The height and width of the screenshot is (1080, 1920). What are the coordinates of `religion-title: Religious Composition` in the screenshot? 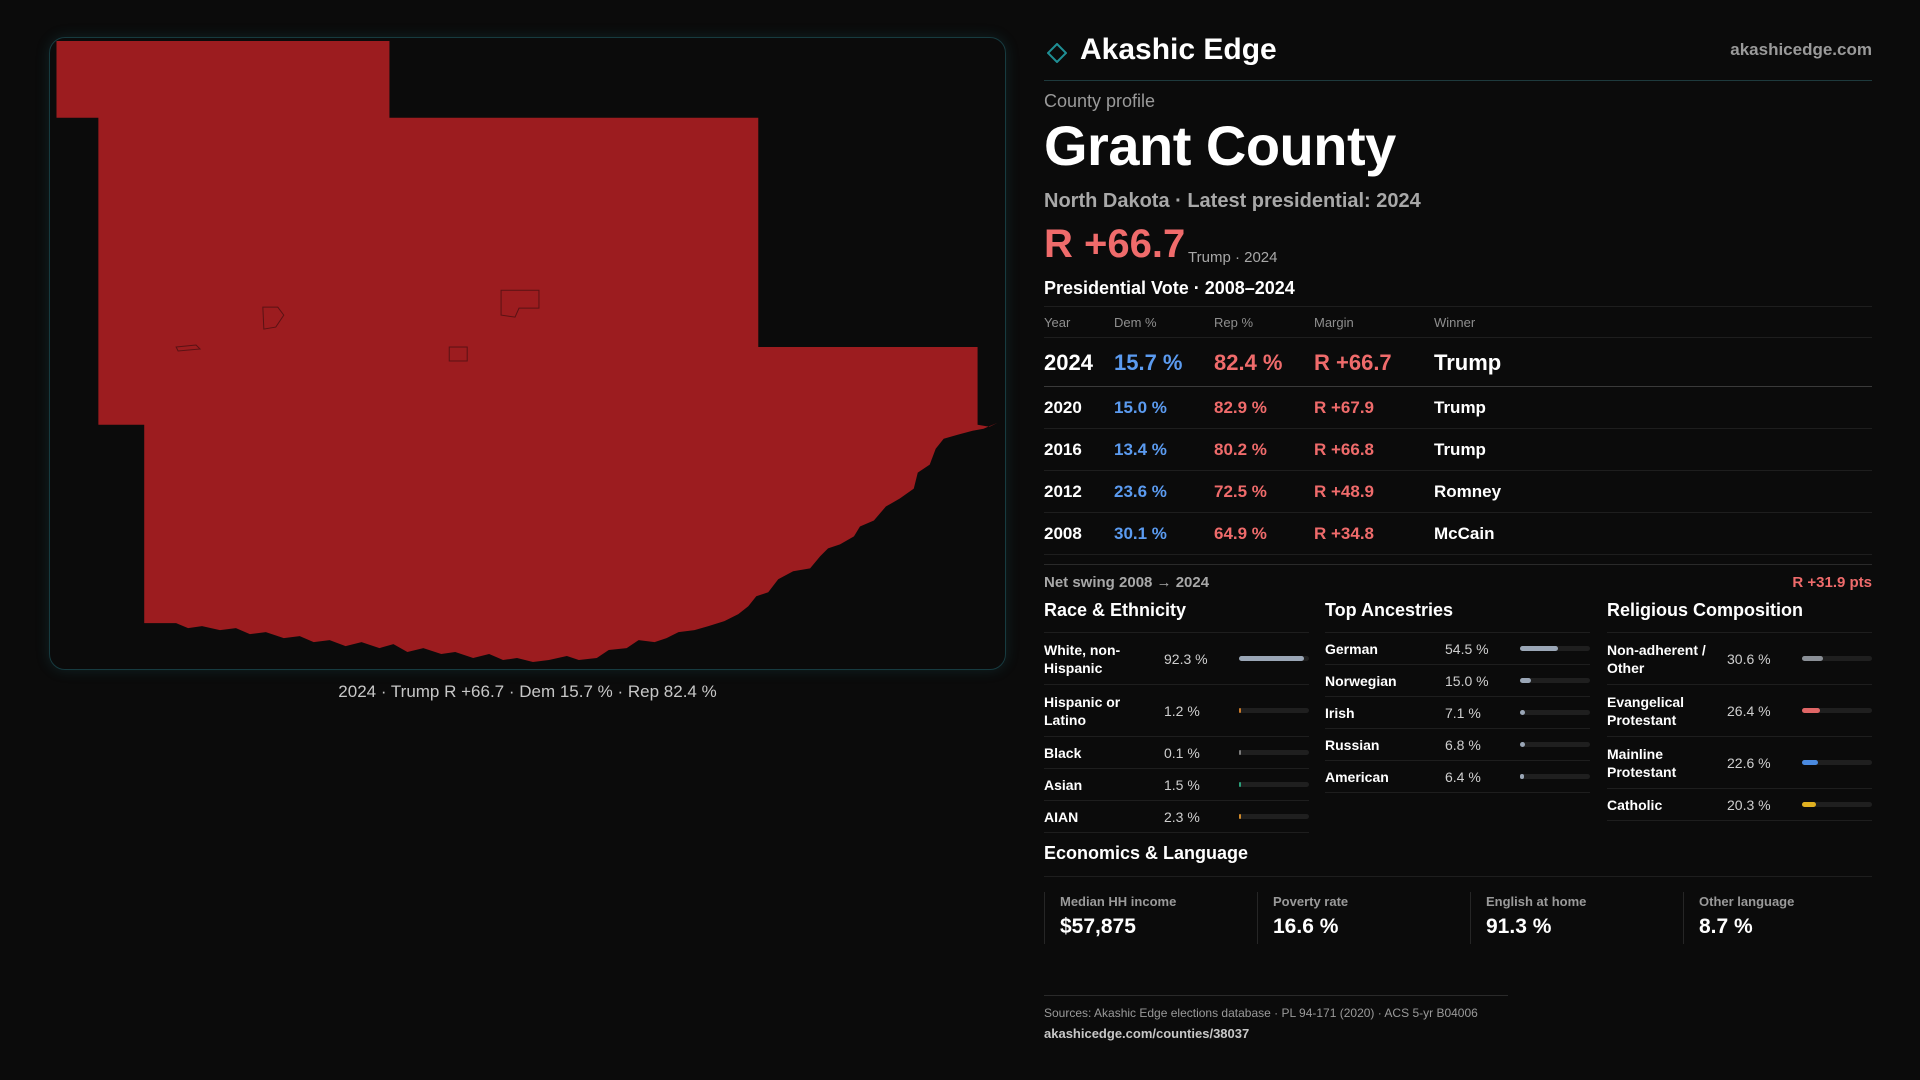 It's located at (1739, 616).